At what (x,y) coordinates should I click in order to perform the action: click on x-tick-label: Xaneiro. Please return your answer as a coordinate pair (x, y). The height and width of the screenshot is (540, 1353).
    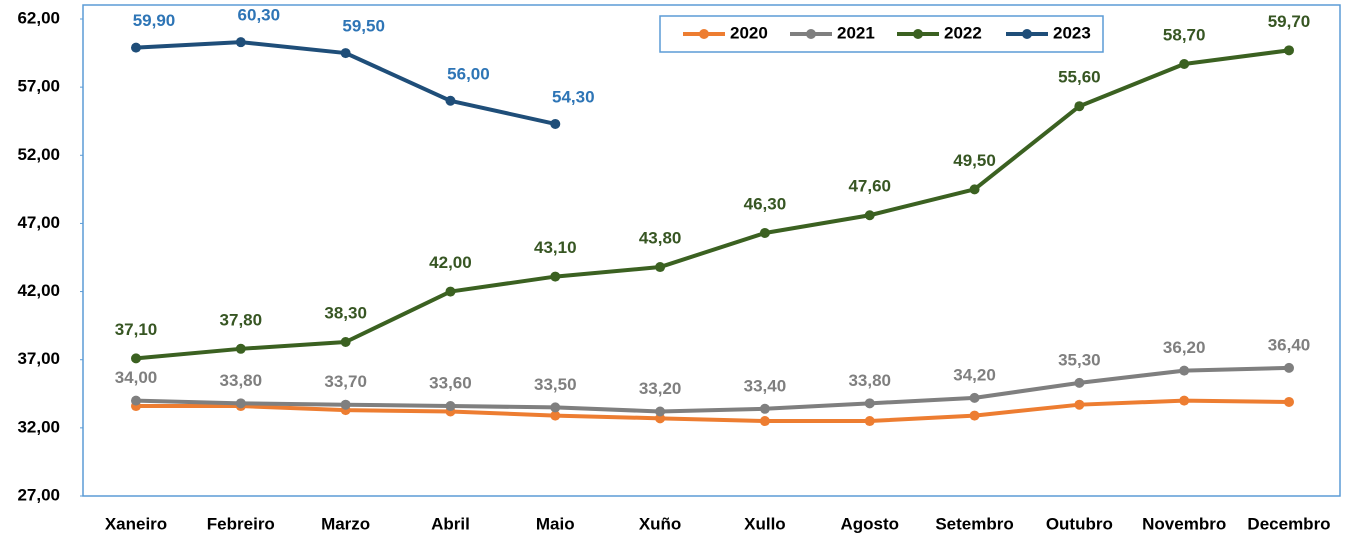
    Looking at the image, I should click on (136, 523).